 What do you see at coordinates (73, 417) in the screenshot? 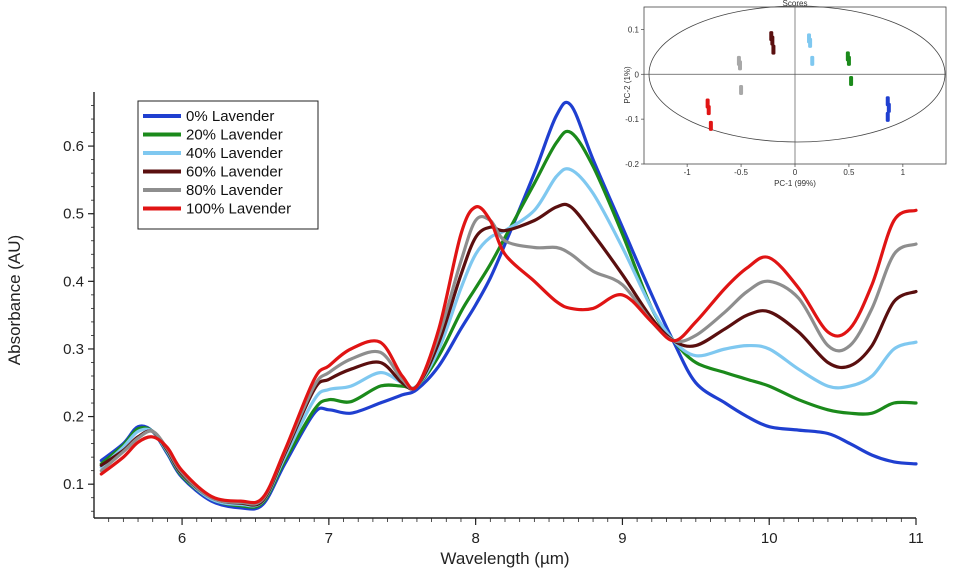
I see `y-tick-label: 0.2` at bounding box center [73, 417].